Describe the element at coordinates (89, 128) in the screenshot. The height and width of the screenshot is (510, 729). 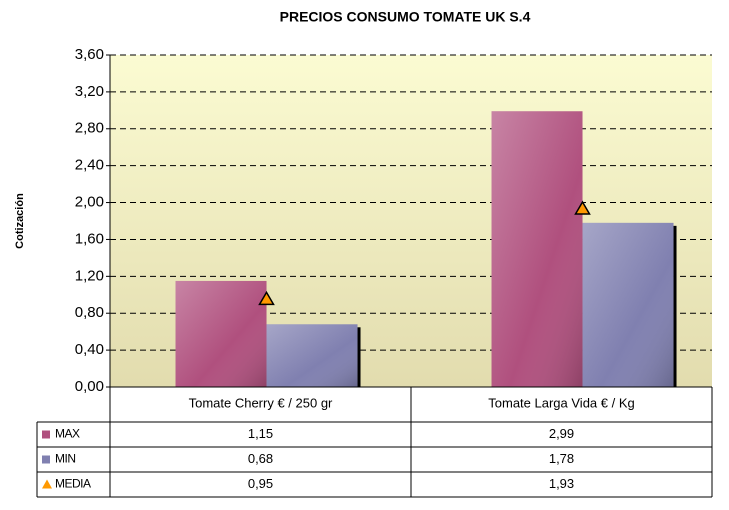
I see `y-tick-label: 2,80` at that location.